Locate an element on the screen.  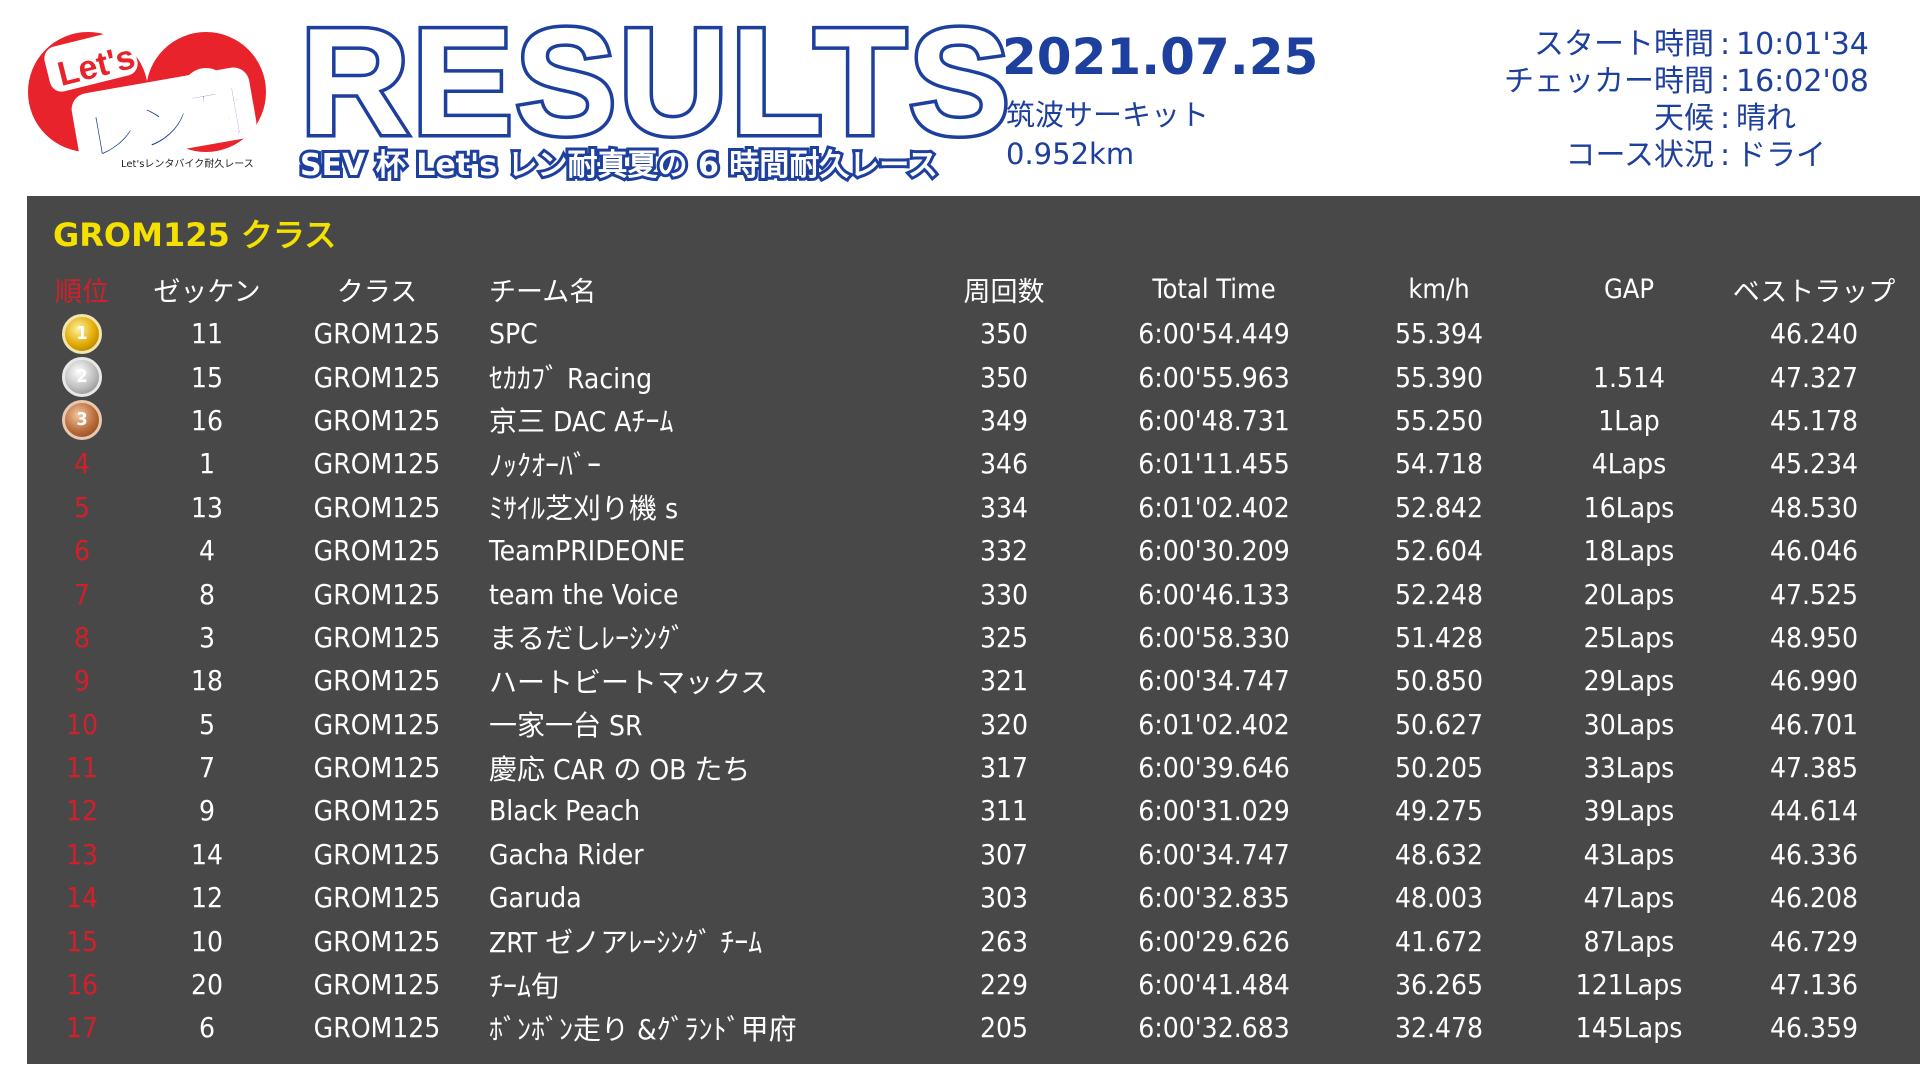
position-number: 12 is located at coordinates (82, 811).